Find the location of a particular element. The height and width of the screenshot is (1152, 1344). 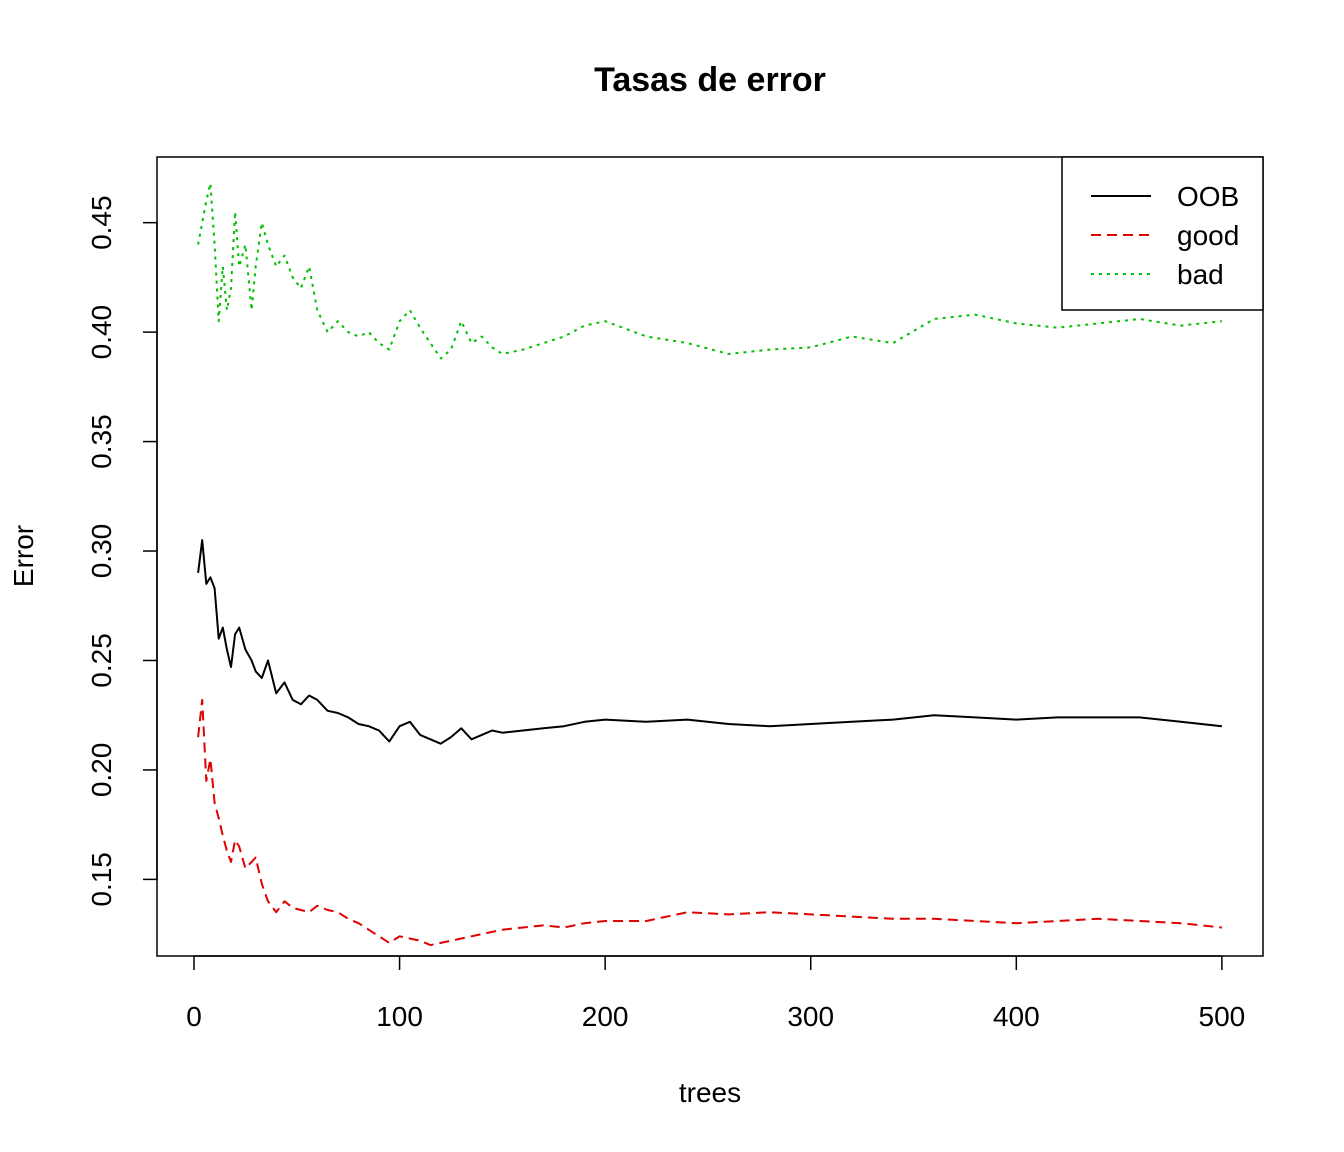

y-tick-label: 0.15 is located at coordinates (101, 879).